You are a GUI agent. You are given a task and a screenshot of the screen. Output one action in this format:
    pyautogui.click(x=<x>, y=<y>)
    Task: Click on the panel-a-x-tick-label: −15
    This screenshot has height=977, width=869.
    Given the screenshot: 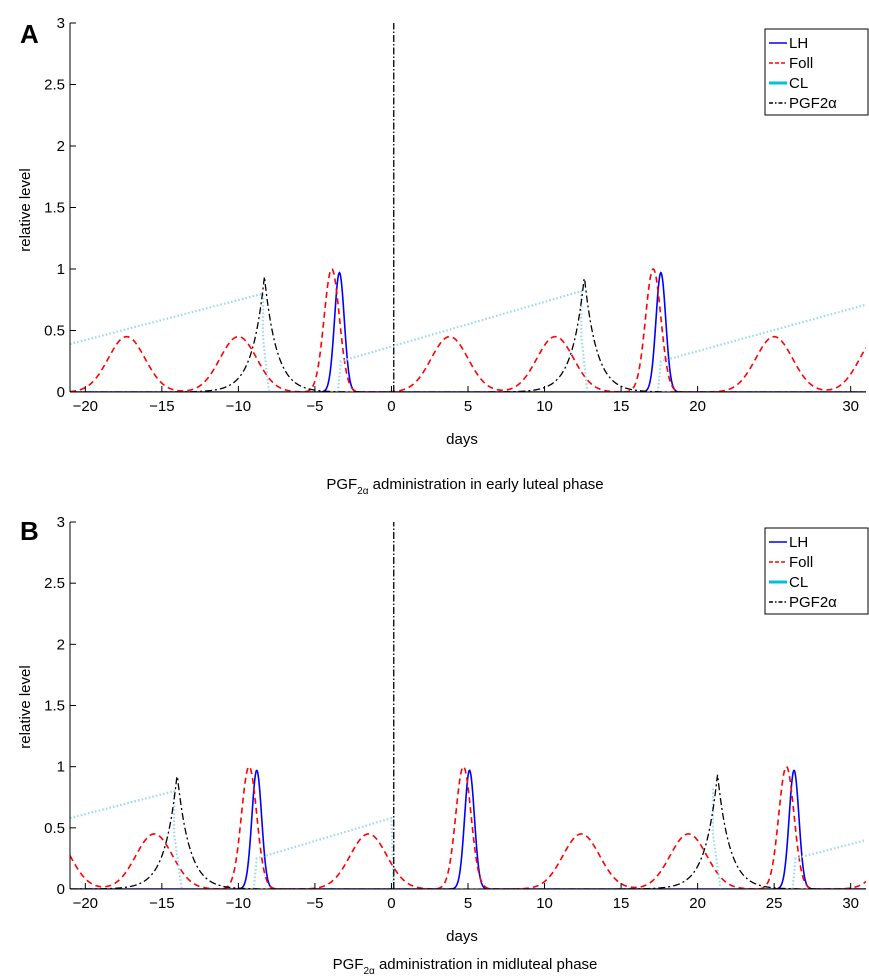 What is the action you would take?
    pyautogui.click(x=161, y=406)
    